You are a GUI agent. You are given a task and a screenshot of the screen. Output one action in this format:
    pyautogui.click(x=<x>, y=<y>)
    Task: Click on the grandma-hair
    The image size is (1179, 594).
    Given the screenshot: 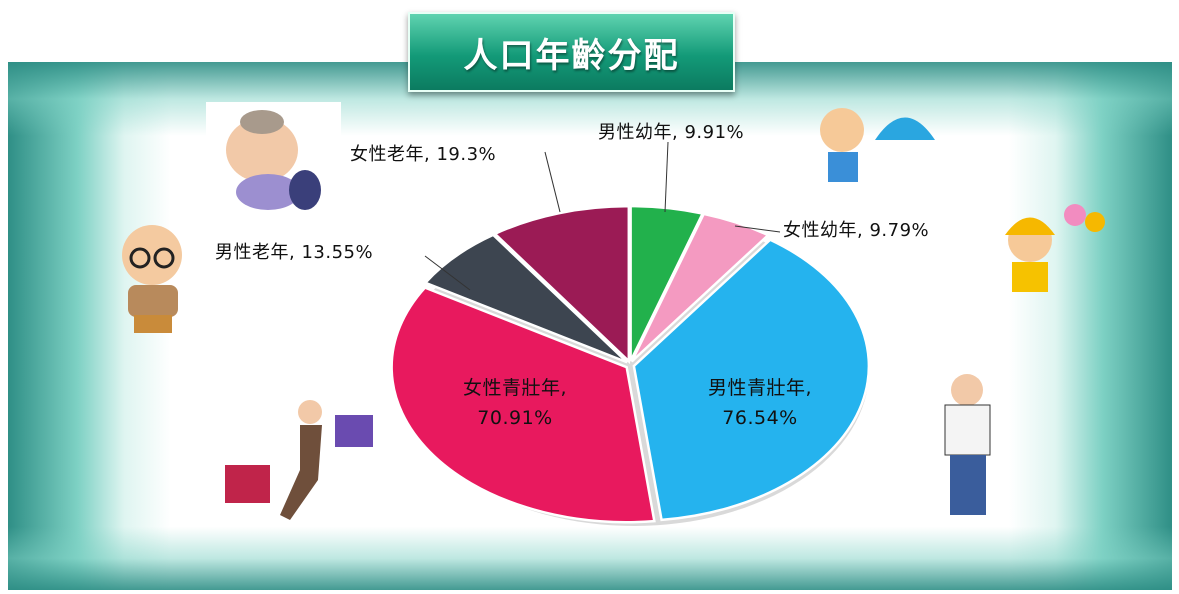 What is the action you would take?
    pyautogui.click(x=262, y=122)
    